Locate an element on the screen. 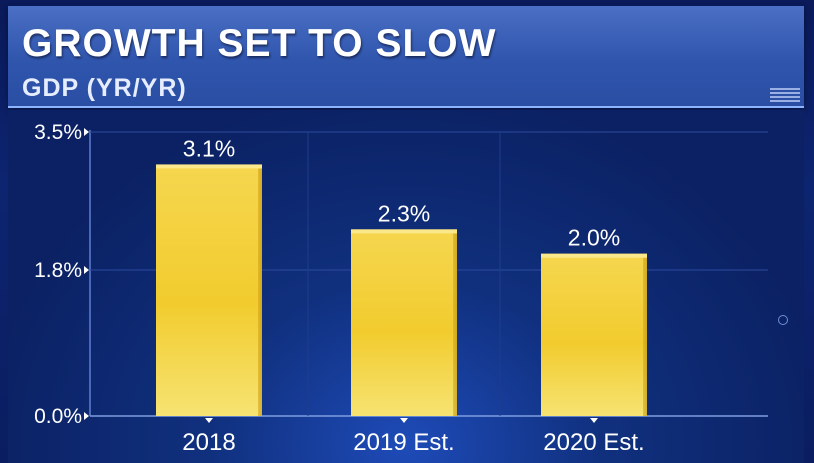 This screenshot has height=463, width=814. scroll-indicator-icon is located at coordinates (783, 320).